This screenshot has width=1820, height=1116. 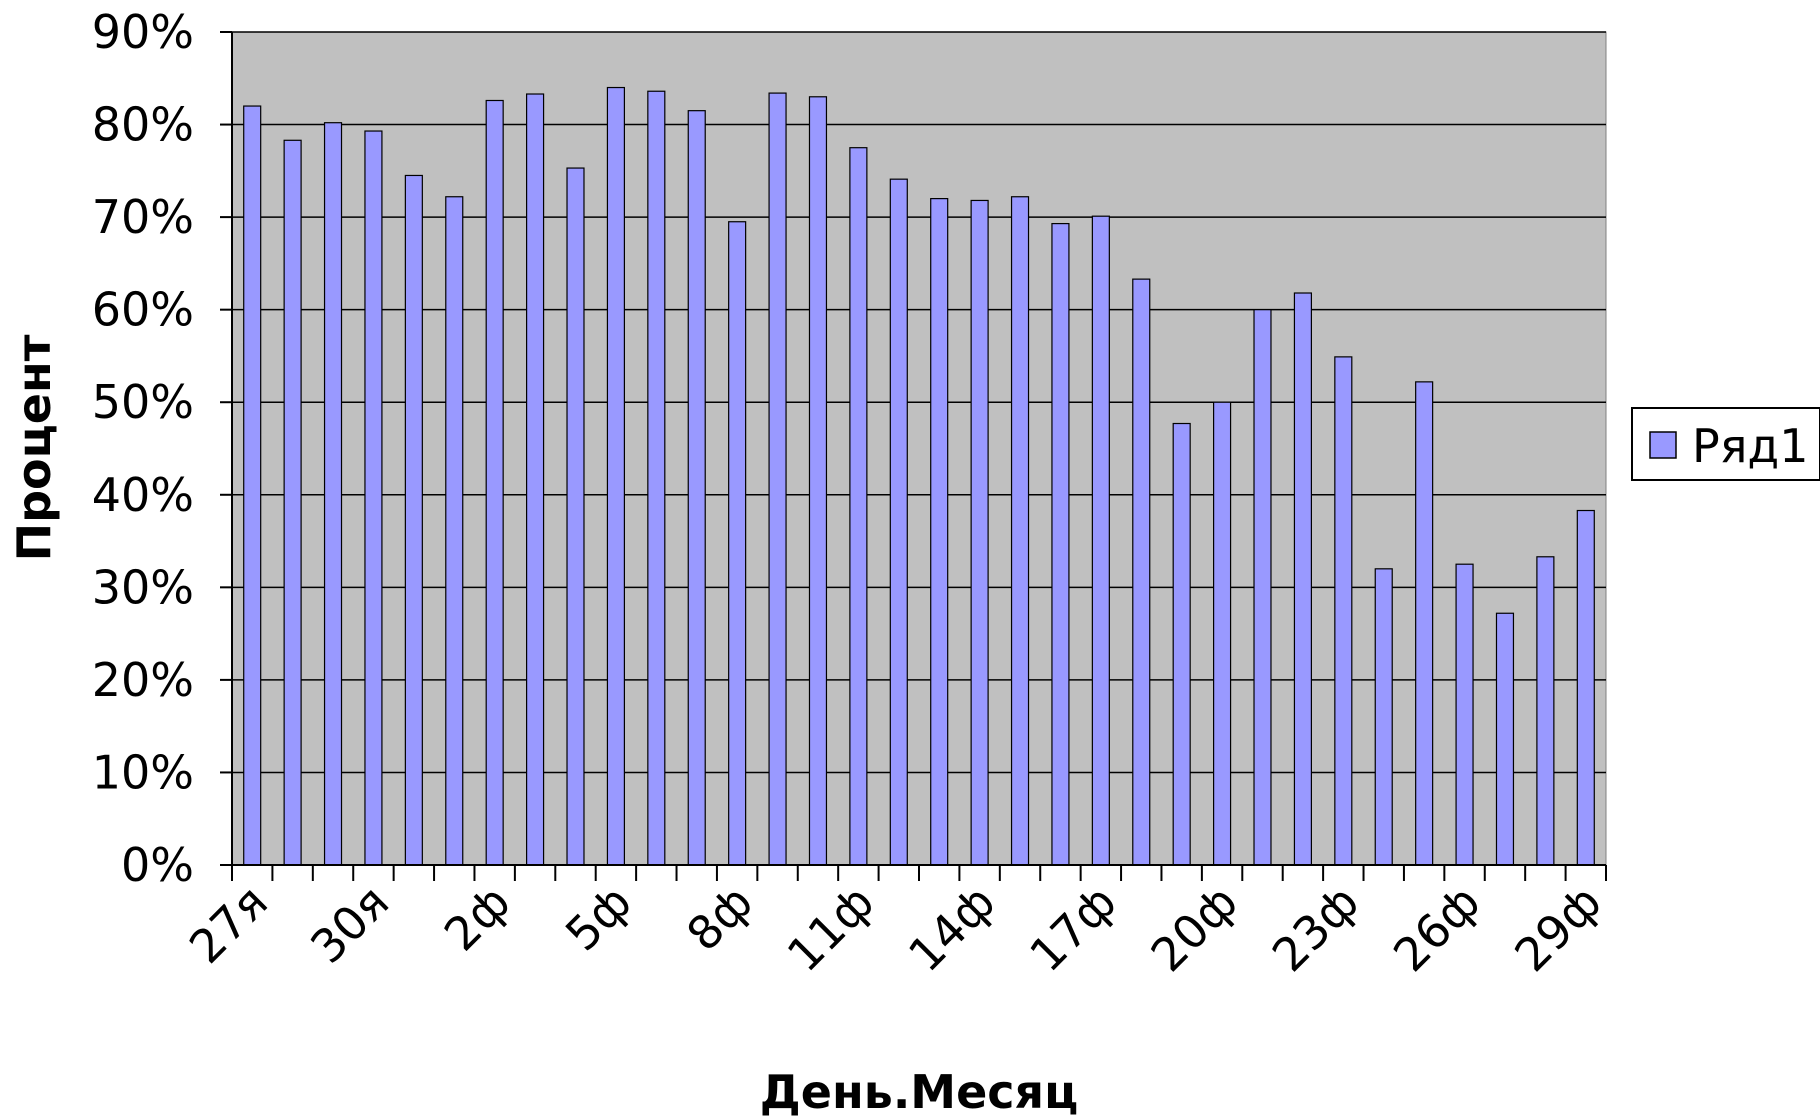 I want to click on y-tick-label: 30%, so click(x=143, y=587).